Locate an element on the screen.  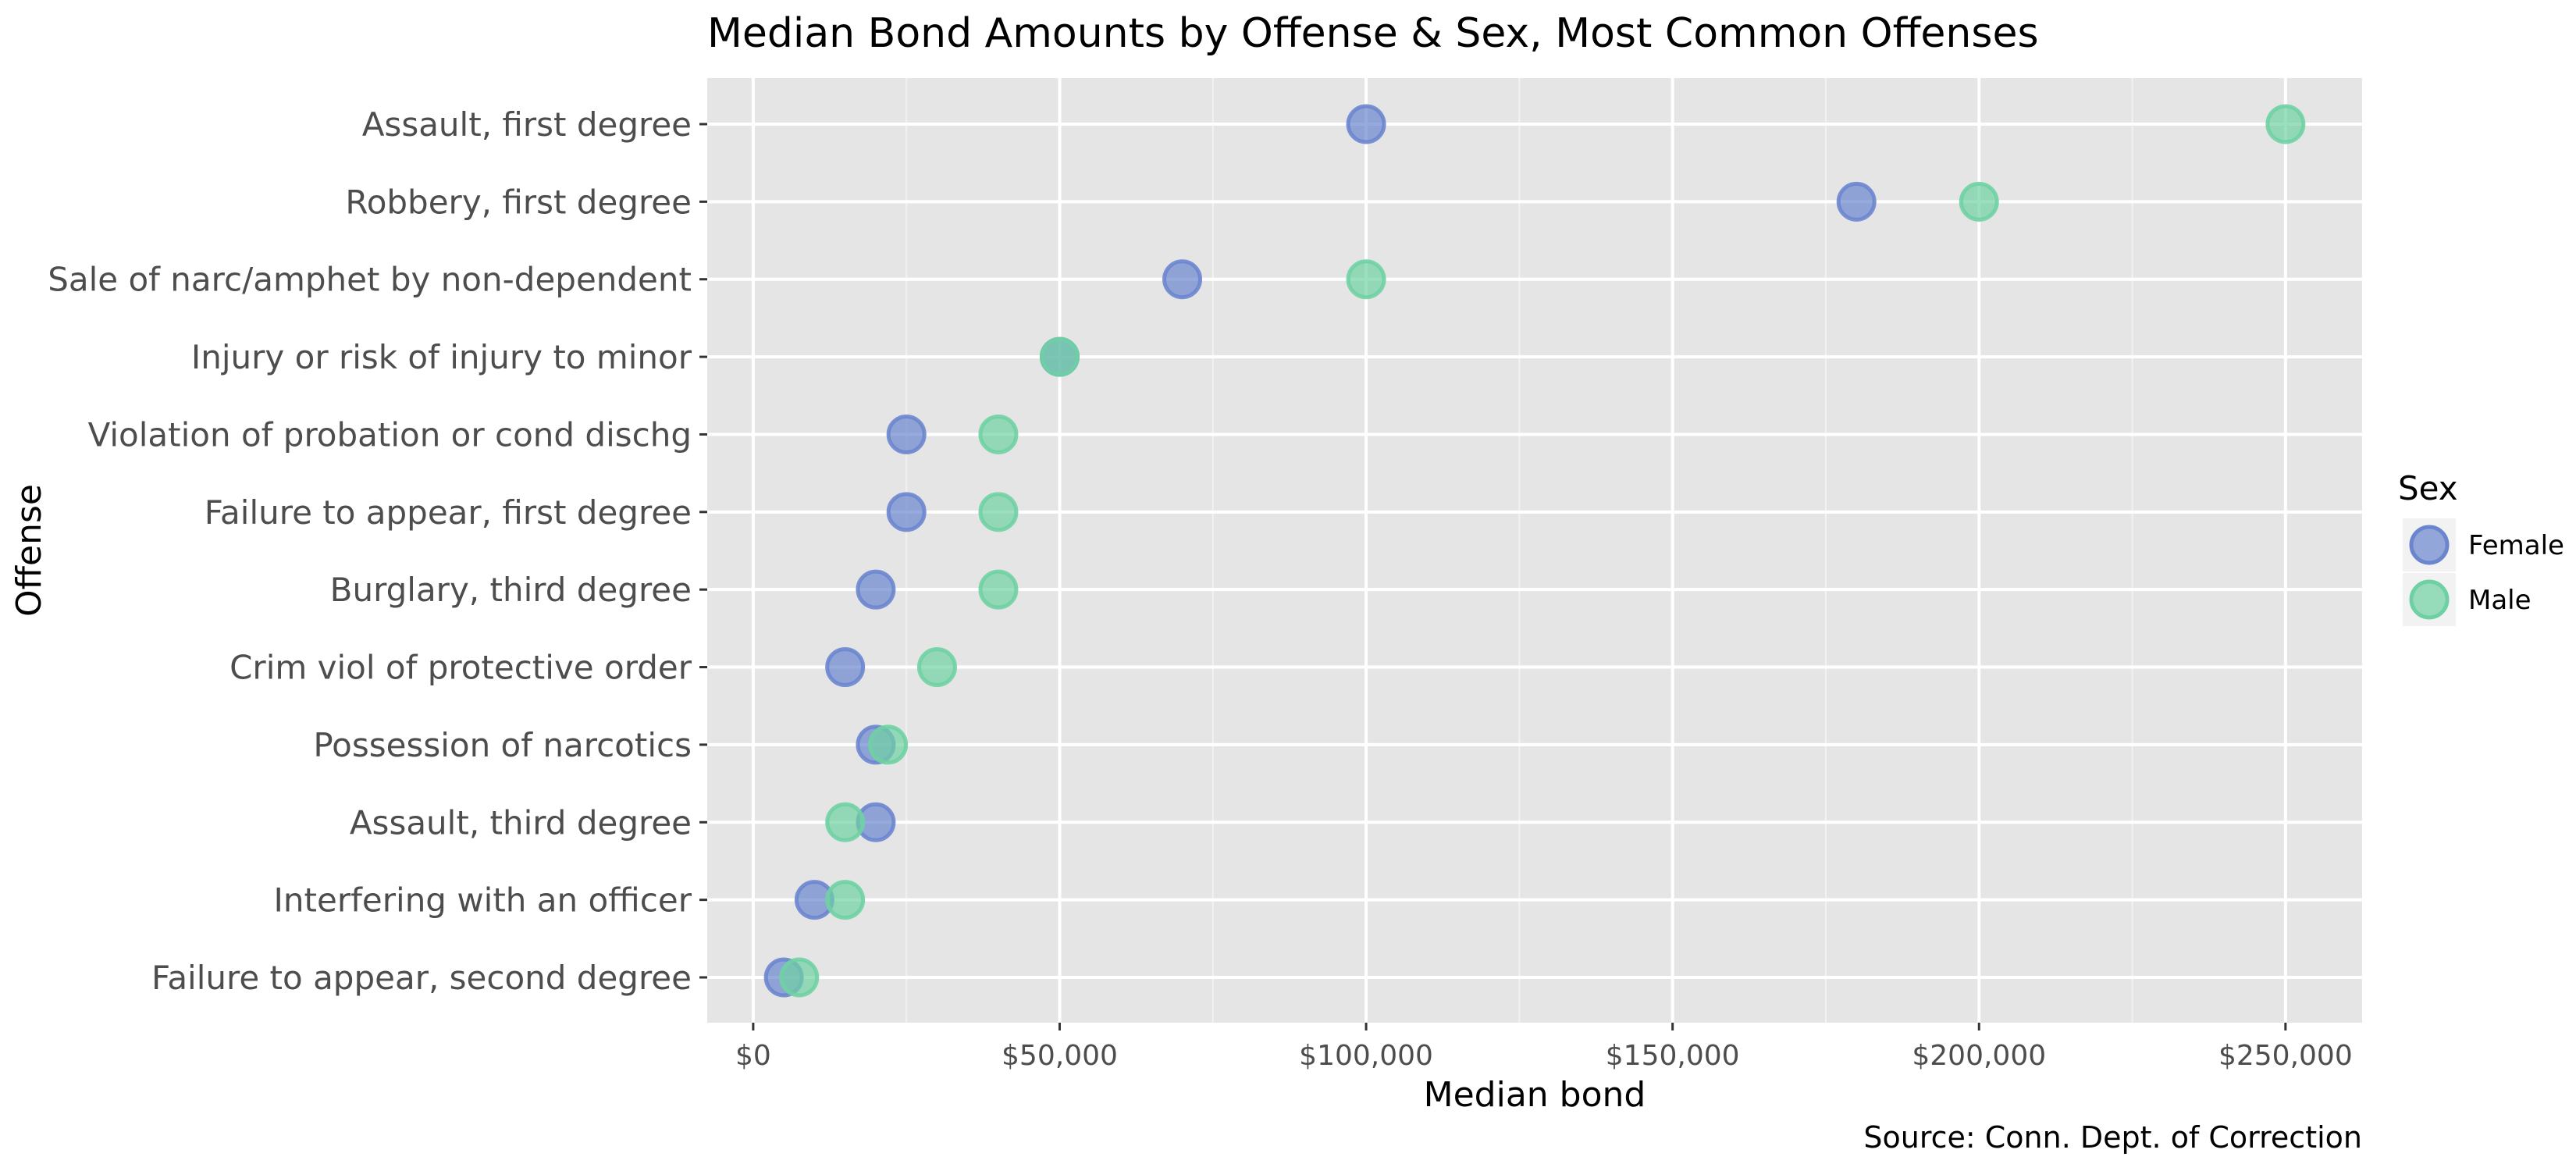
y-tick-label: Interfering with an officer is located at coordinates (483, 900).